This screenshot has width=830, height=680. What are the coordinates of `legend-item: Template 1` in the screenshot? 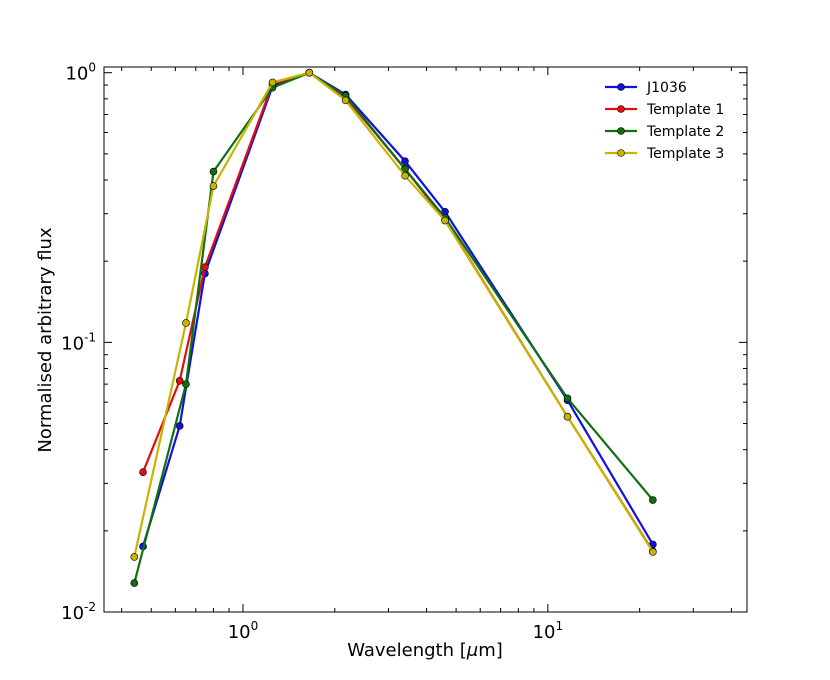 It's located at (664, 110).